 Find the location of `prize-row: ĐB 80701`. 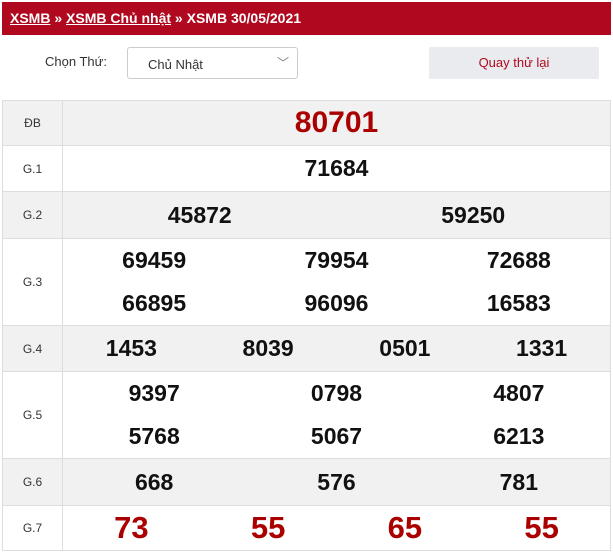

prize-row: ĐB 80701 is located at coordinates (306, 123).